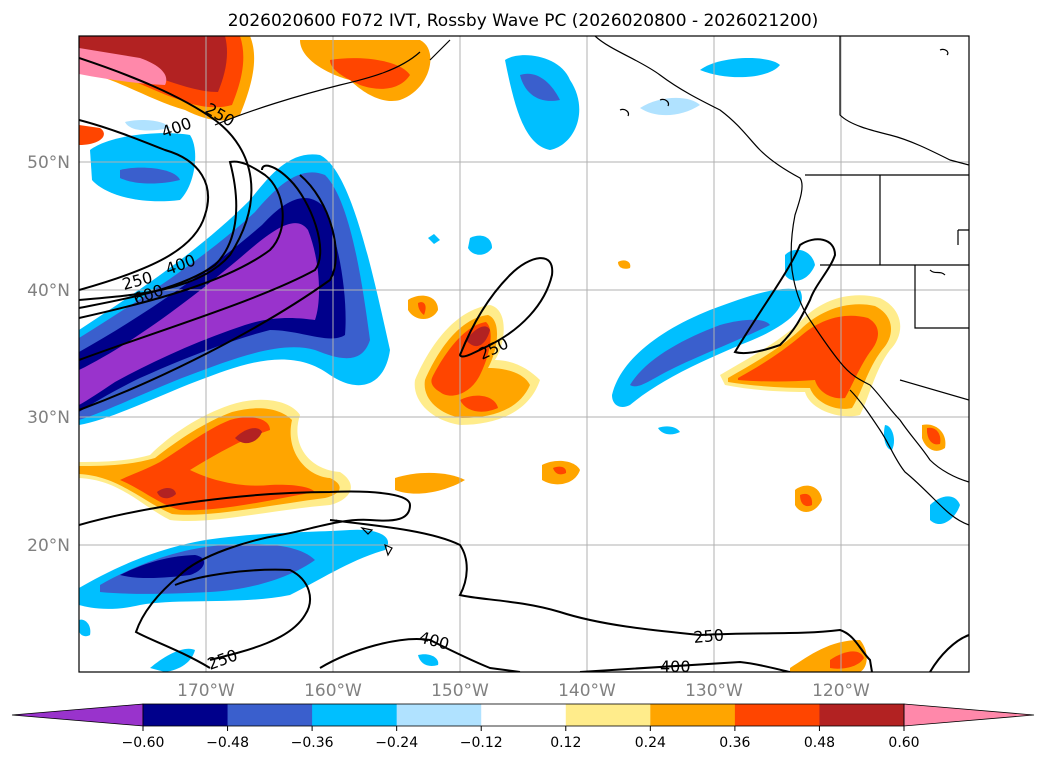 The image size is (1047, 765). What do you see at coordinates (709, 636) in the screenshot?
I see `contour-label: 250` at bounding box center [709, 636].